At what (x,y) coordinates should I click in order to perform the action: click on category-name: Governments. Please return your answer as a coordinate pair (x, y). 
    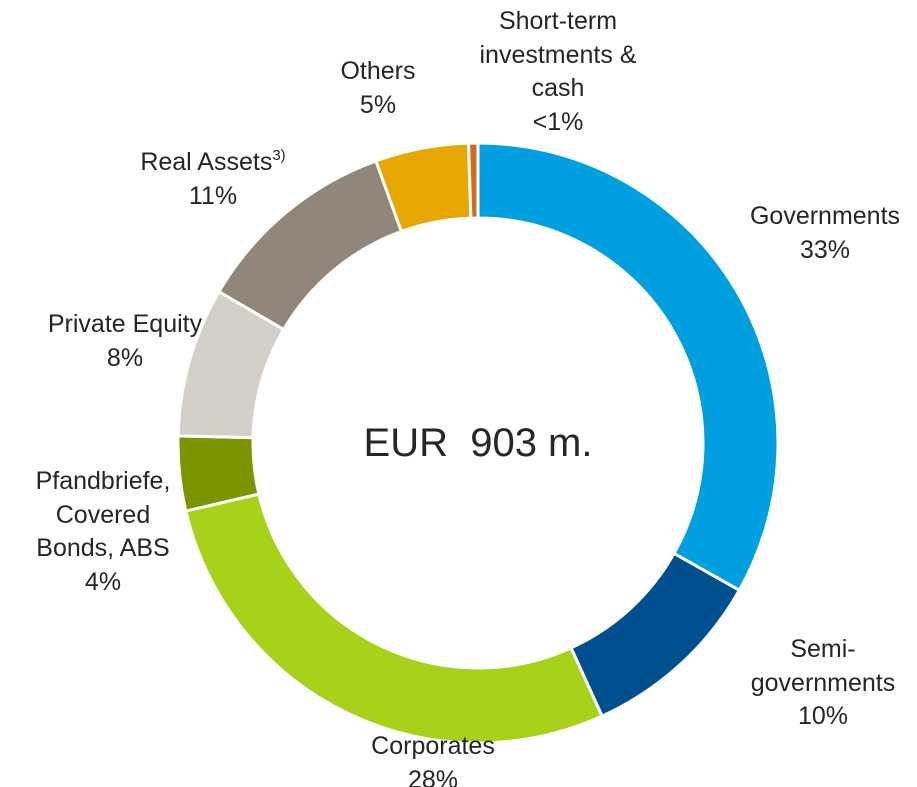
    Looking at the image, I should click on (825, 216).